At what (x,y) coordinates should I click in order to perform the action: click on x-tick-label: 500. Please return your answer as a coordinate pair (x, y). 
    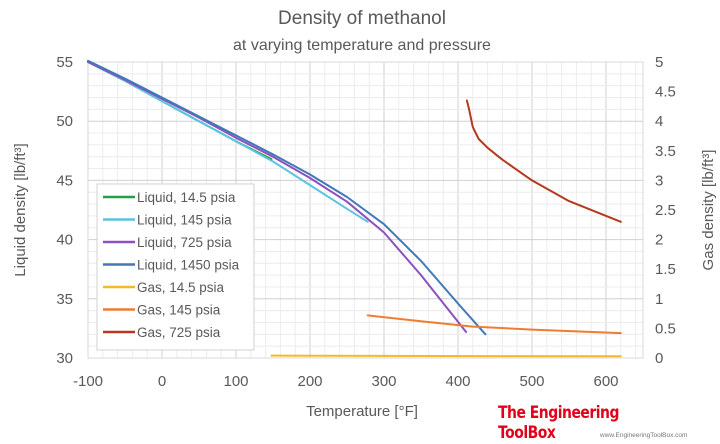
    Looking at the image, I should click on (531, 381).